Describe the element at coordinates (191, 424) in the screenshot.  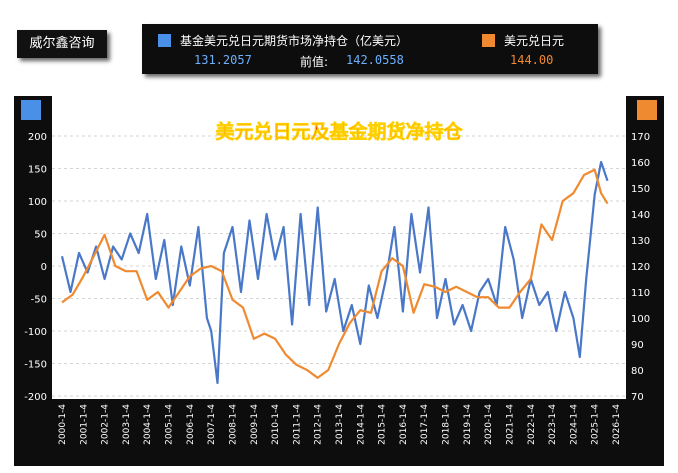
I see `x-tick-label: 2006-1-4` at that location.